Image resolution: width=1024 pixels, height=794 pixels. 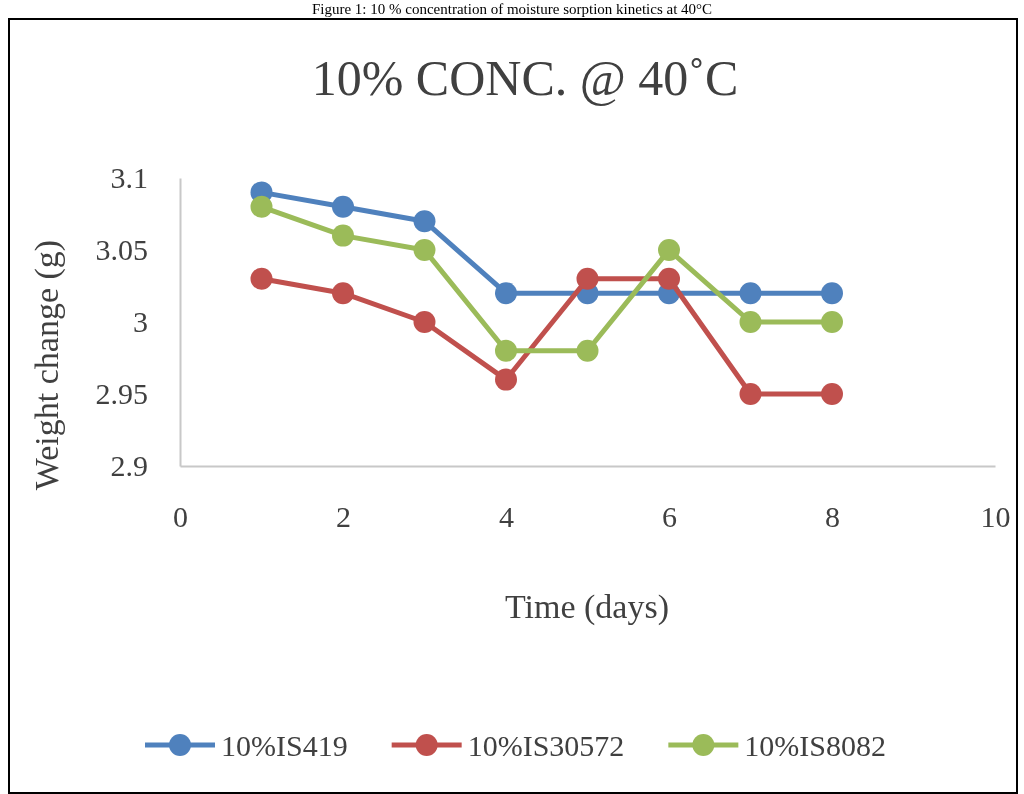 What do you see at coordinates (129, 466) in the screenshot?
I see `y-tick-label: 2.9` at bounding box center [129, 466].